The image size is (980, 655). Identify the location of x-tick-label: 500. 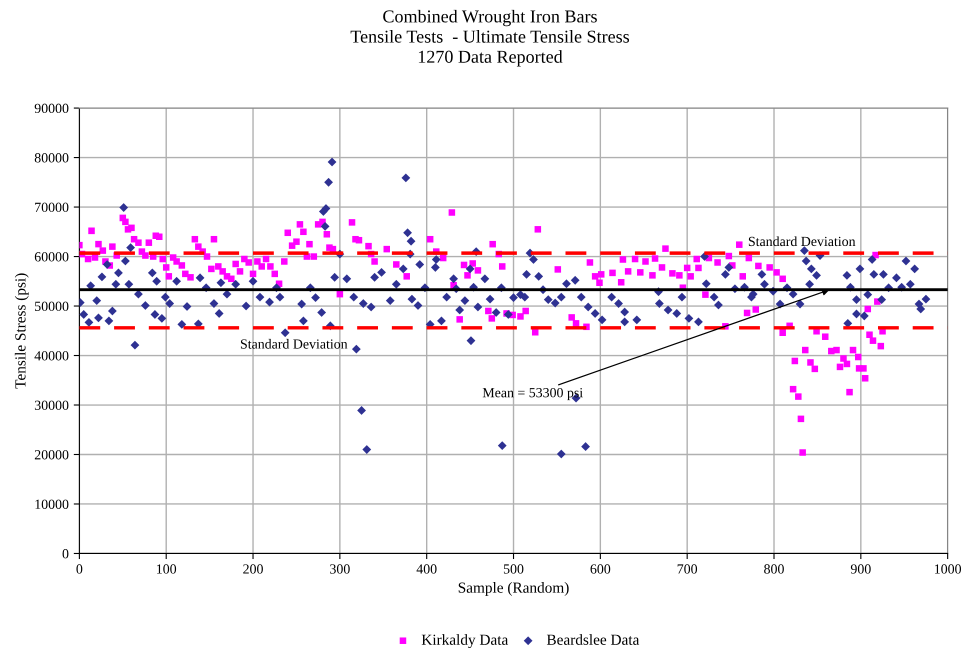
(514, 569).